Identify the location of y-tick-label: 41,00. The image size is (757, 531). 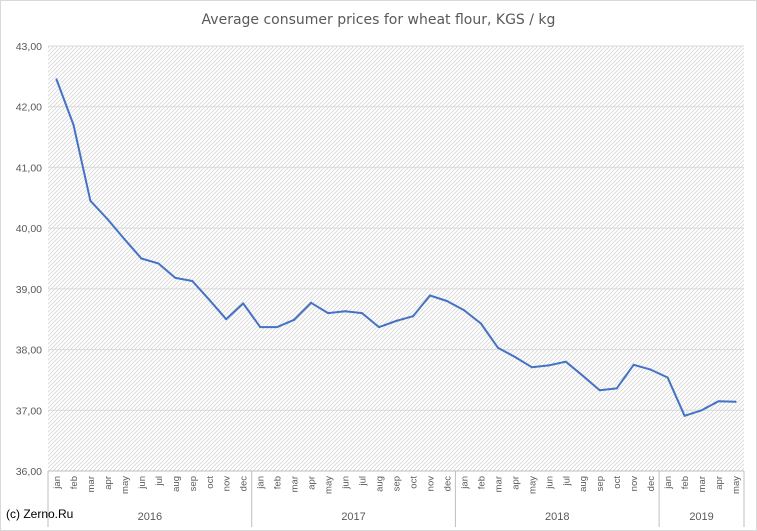
(29, 168).